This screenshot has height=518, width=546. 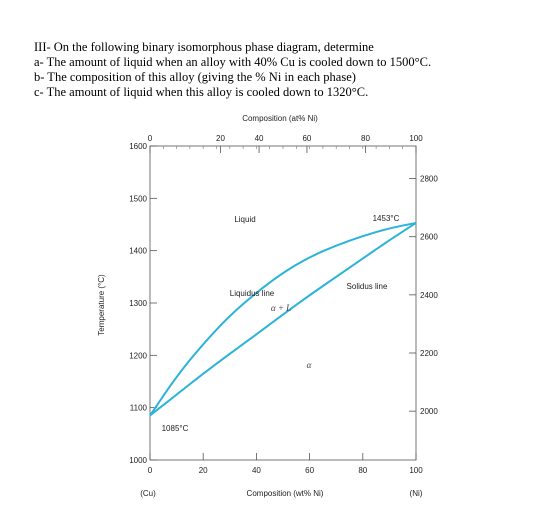 What do you see at coordinates (138, 251) in the screenshot?
I see `y-tick-left-label: 1400` at bounding box center [138, 251].